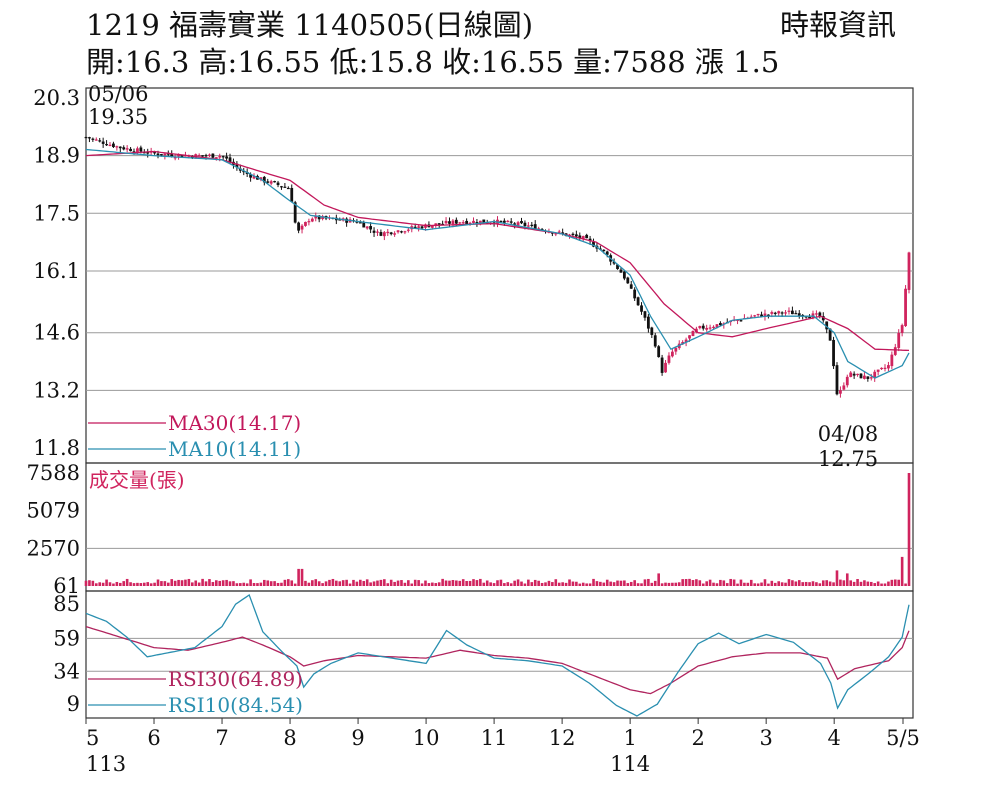 This screenshot has height=800, width=1000. I want to click on year-label: 114, so click(630, 764).